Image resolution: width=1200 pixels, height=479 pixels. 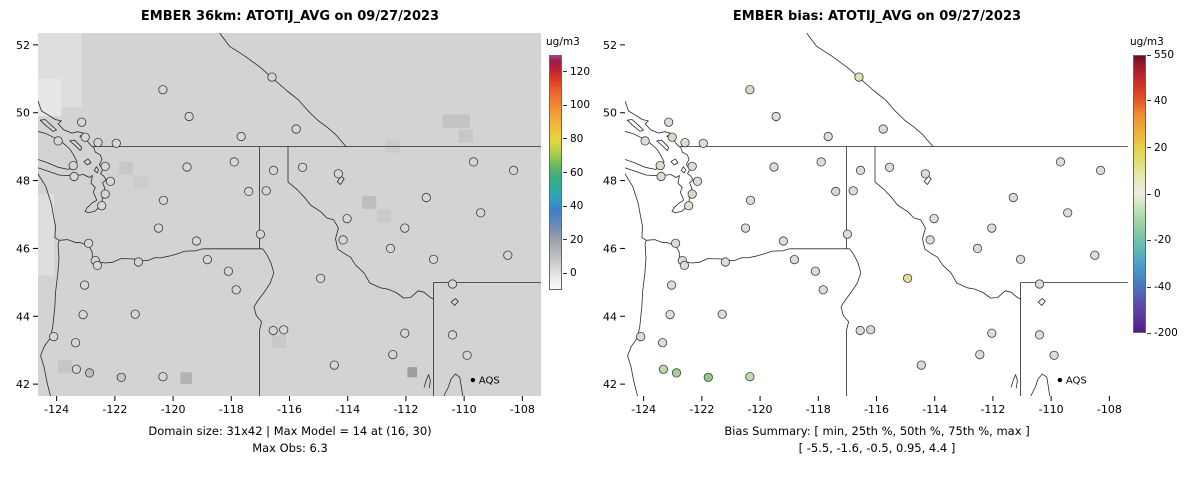 What do you see at coordinates (818, 409) in the screenshot?
I see `x-tick-label: -118` at bounding box center [818, 409].